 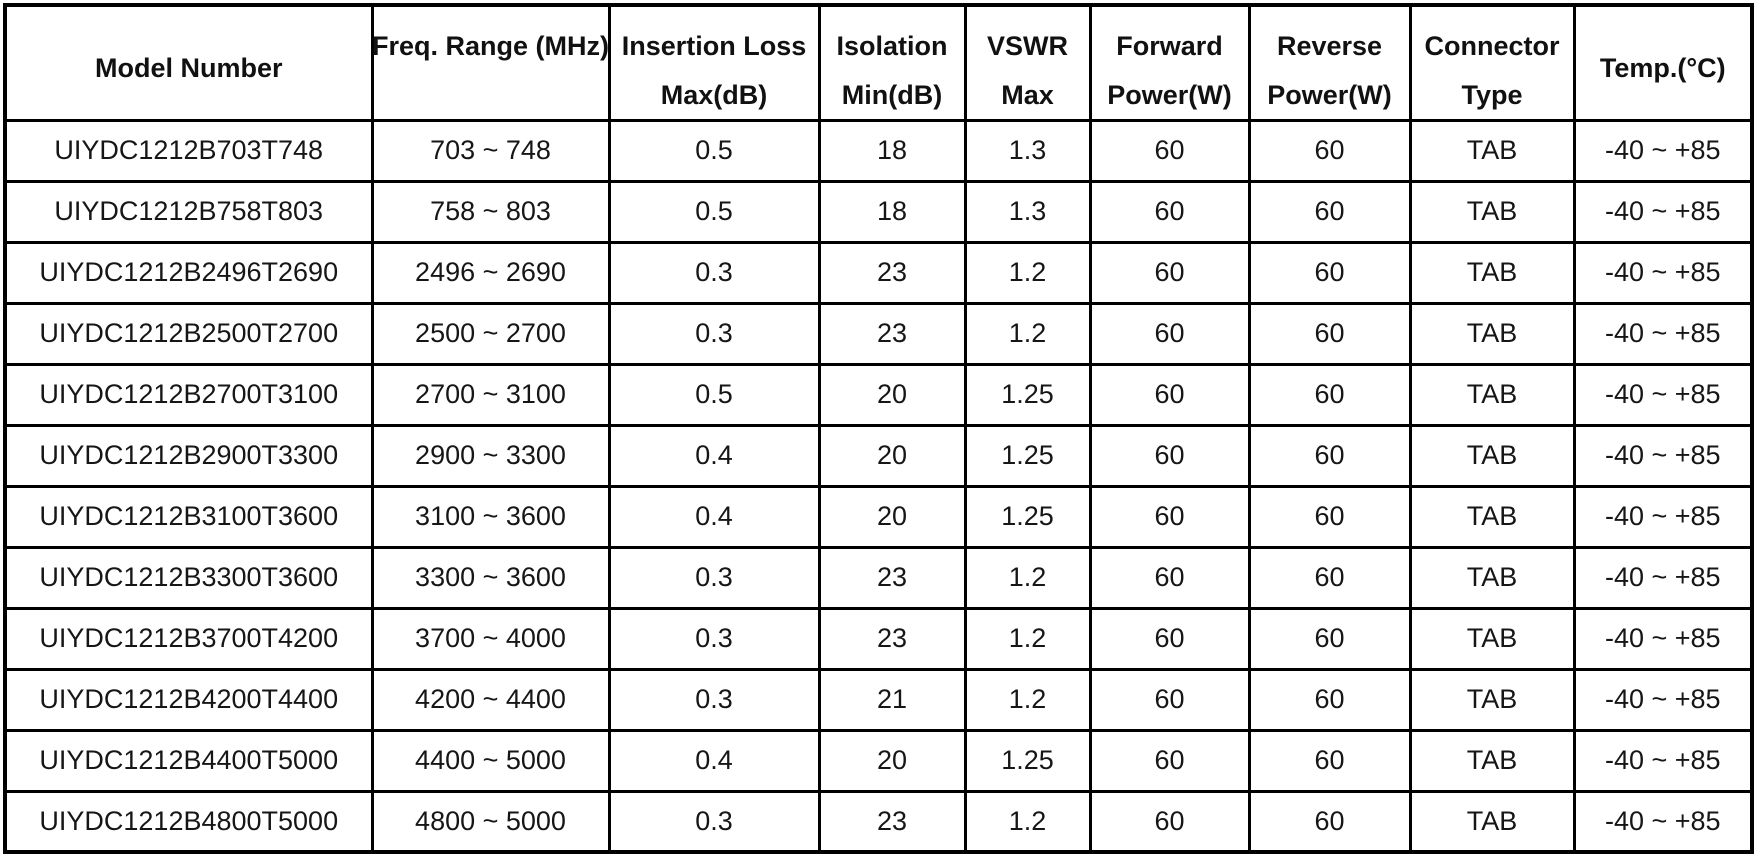 What do you see at coordinates (490, 394) in the screenshot?
I see `cell-freq_range: 2700 ~ 3100` at bounding box center [490, 394].